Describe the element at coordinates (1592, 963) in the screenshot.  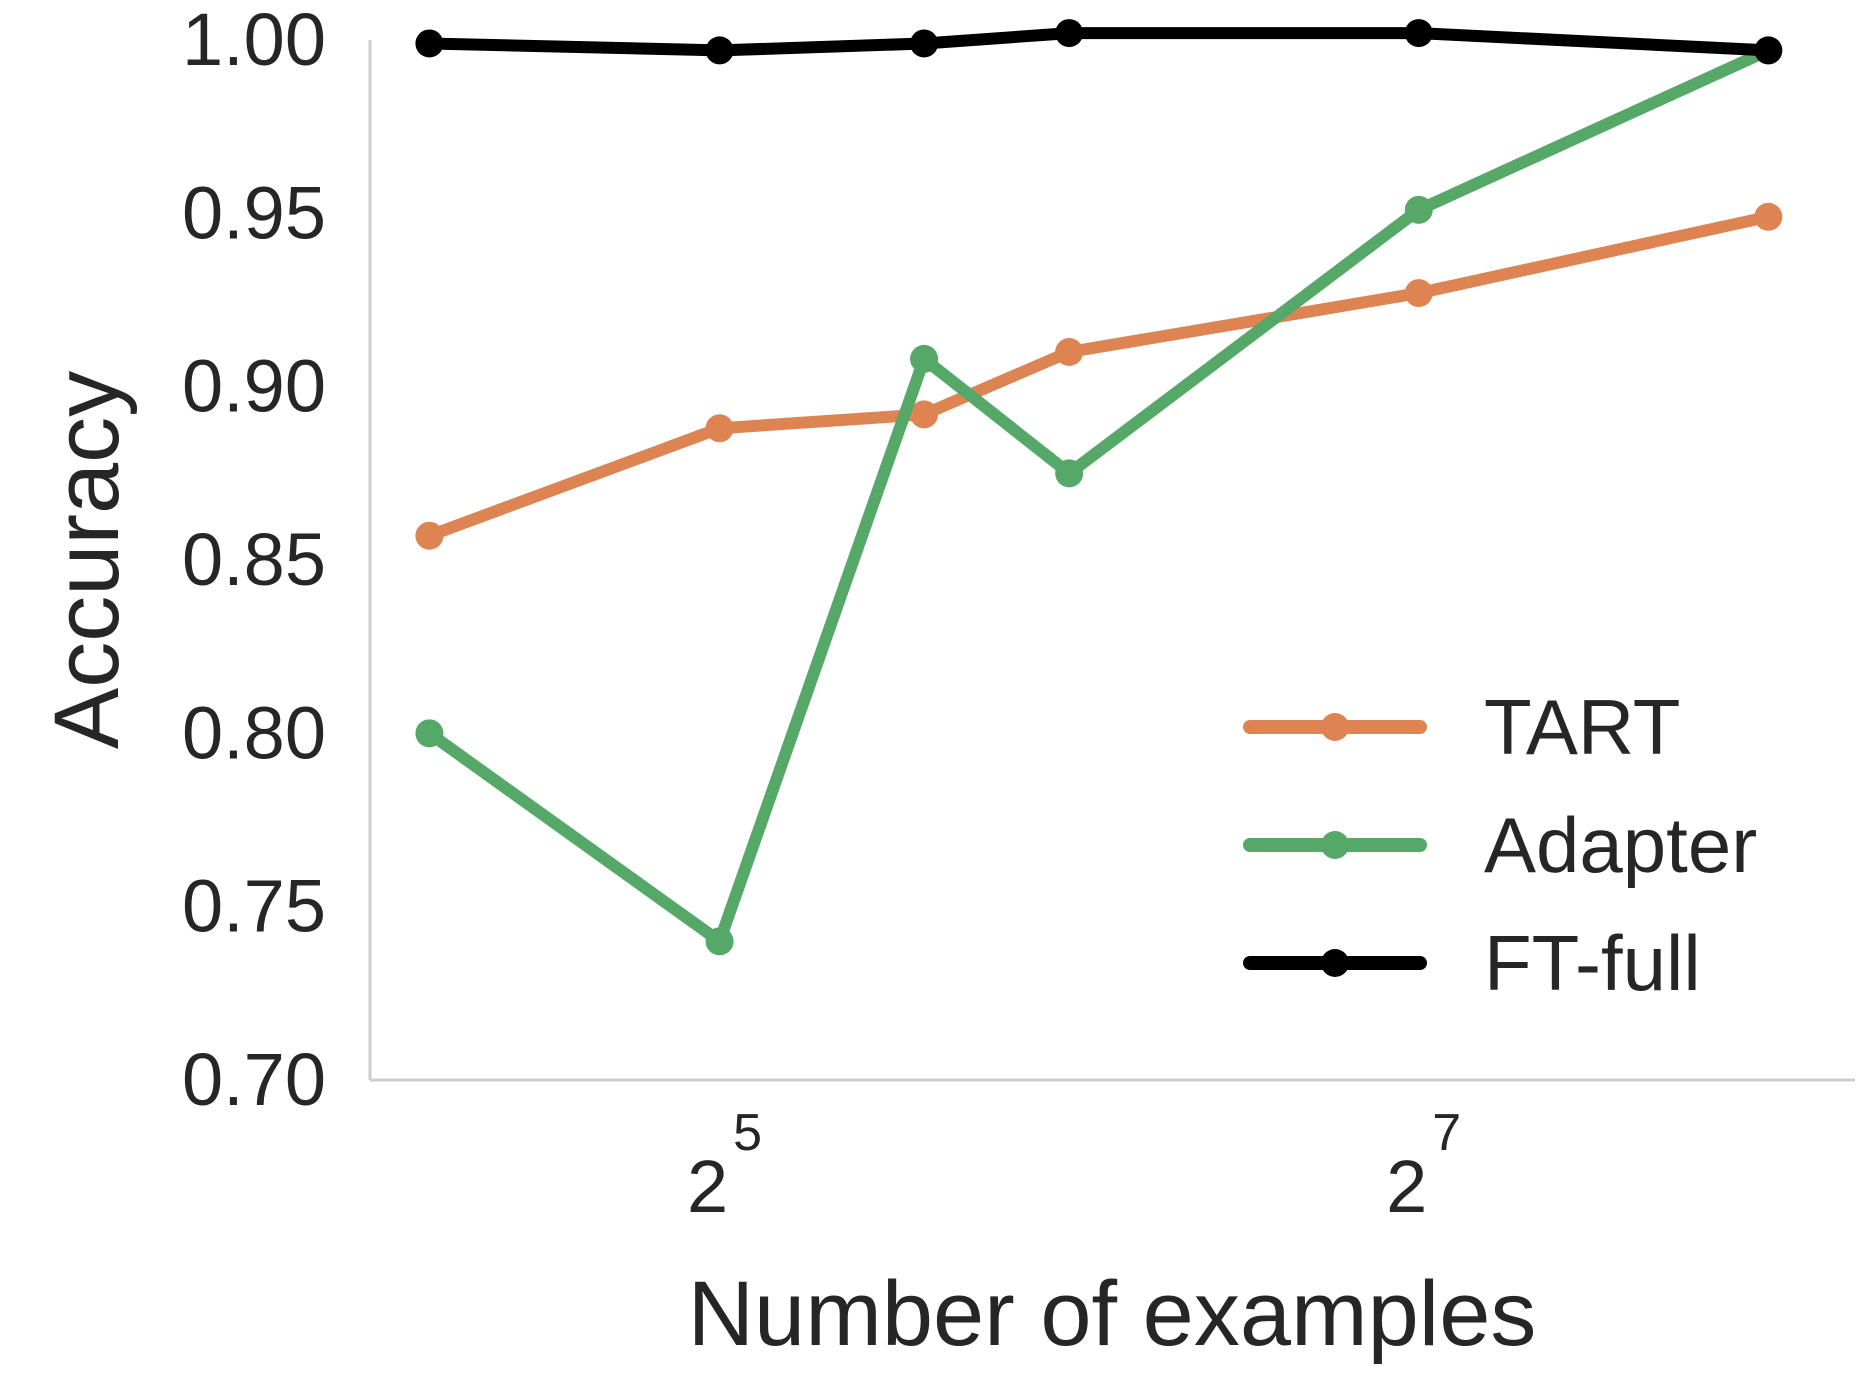
I see `legend-label: FT-full` at that location.